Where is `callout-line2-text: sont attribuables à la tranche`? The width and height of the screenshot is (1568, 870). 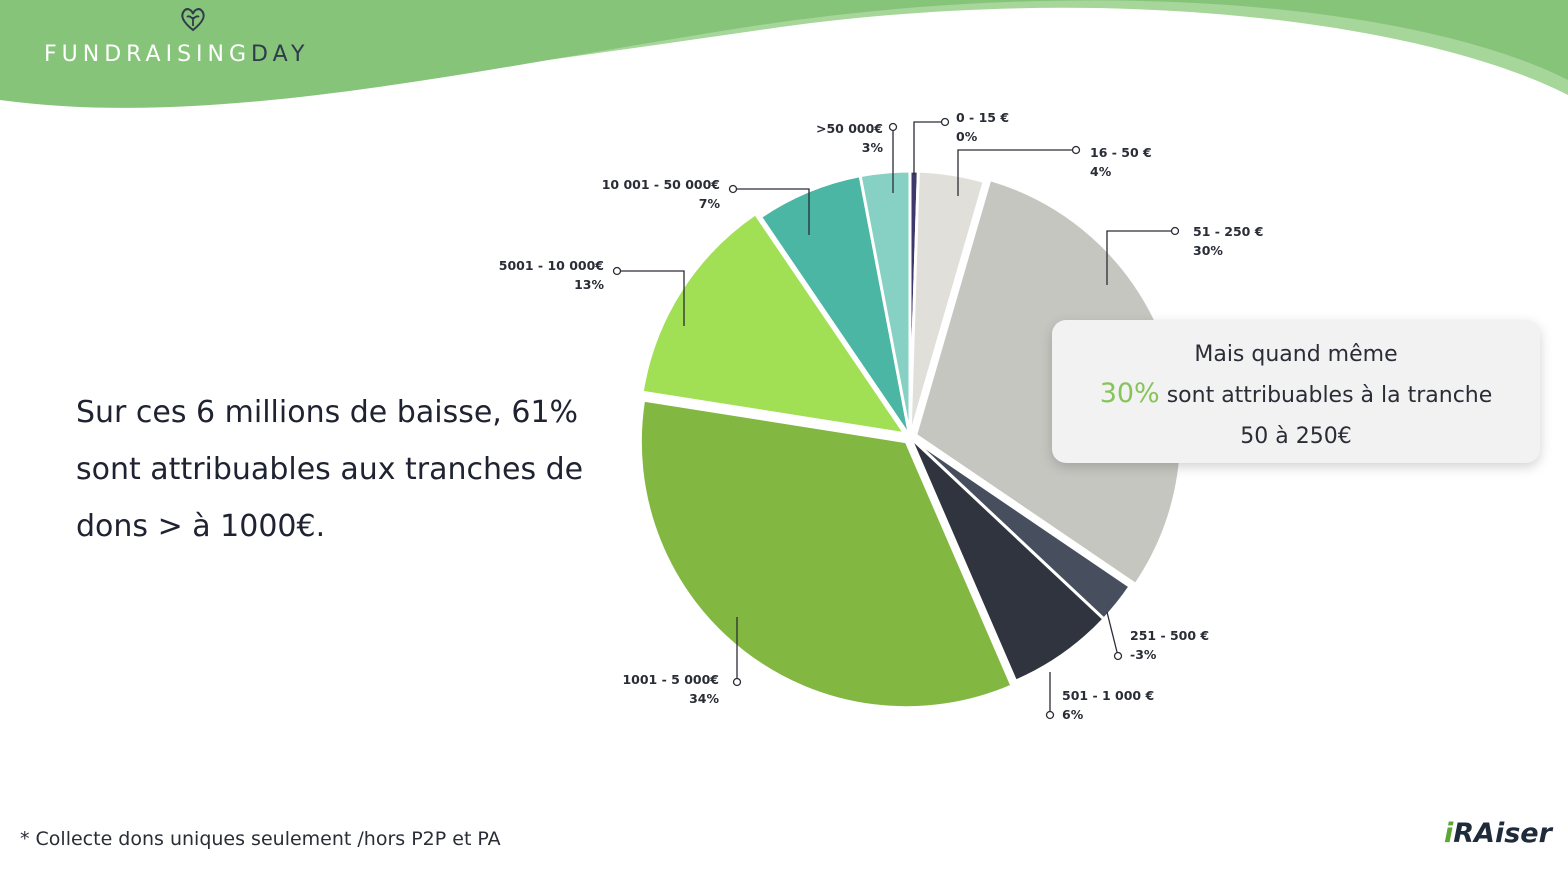
callout-line2-text: sont attribuables à la tranche is located at coordinates (1326, 395).